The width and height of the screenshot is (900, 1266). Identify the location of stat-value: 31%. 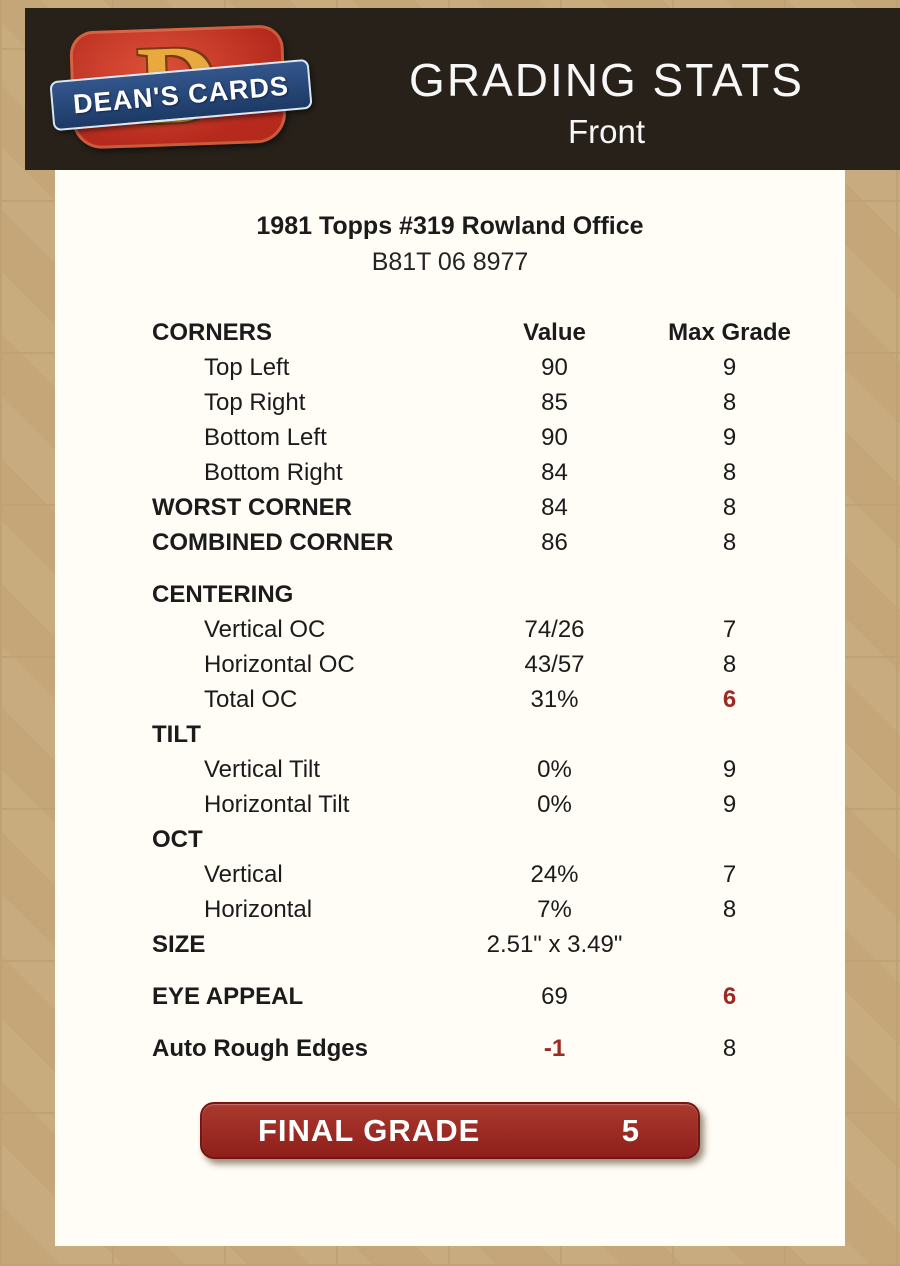
(554, 699).